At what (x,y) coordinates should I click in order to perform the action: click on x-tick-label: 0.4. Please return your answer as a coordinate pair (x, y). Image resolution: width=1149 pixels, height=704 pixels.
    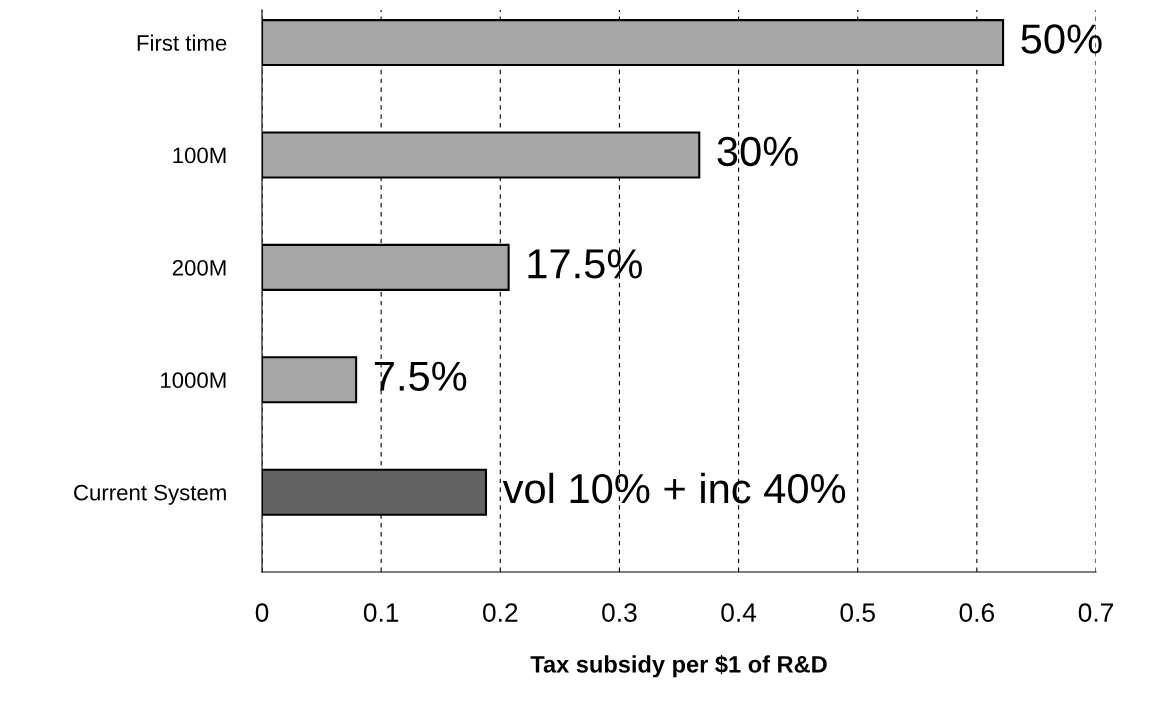
    Looking at the image, I should click on (739, 612).